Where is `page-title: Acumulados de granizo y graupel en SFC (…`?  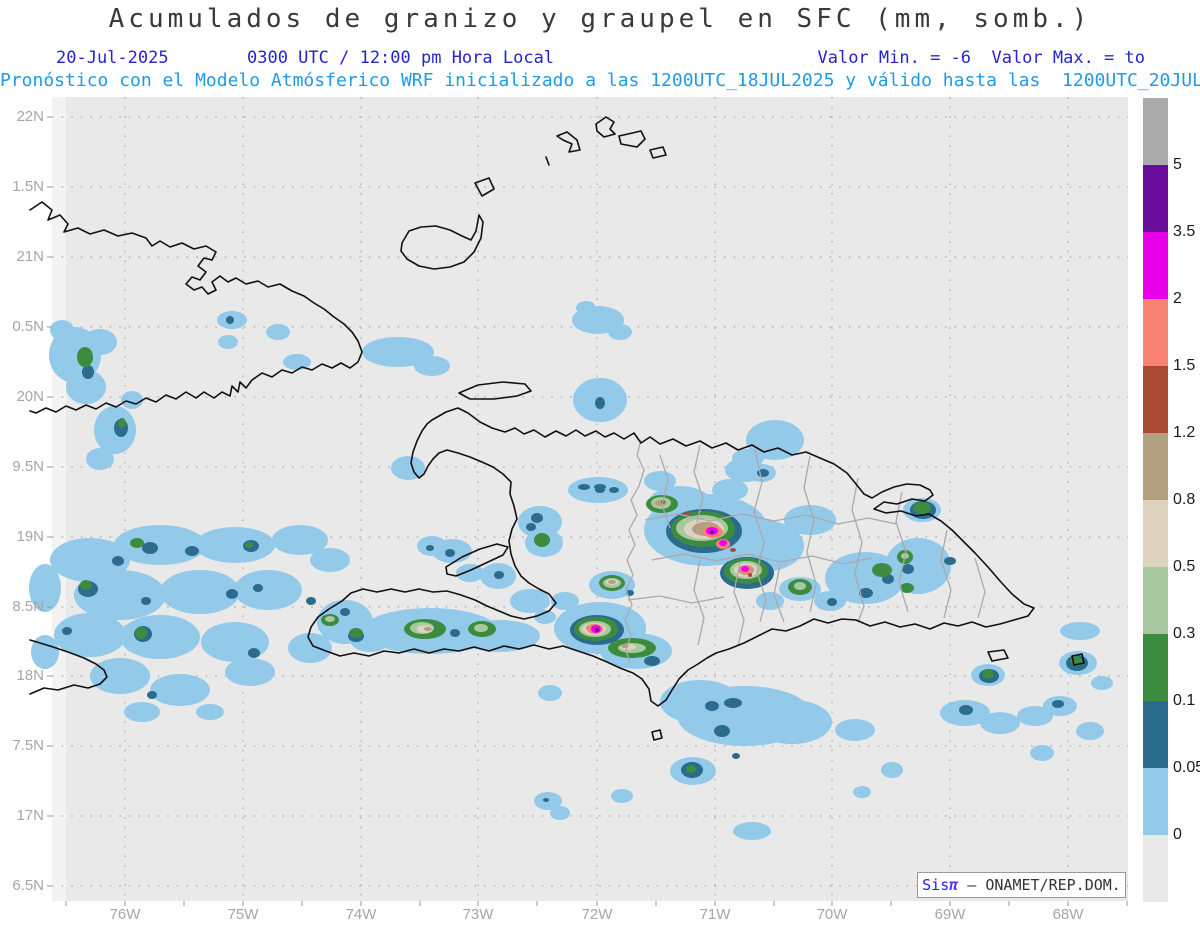 page-title: Acumulados de granizo y graupel en SFC (… is located at coordinates (600, 19).